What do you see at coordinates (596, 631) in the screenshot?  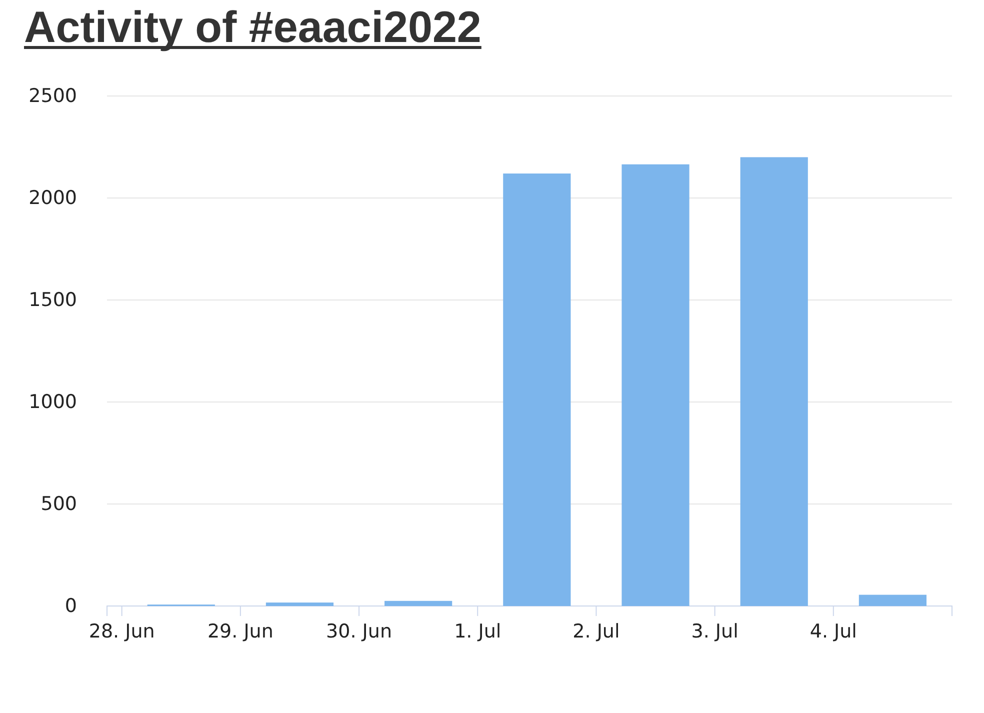 I see `x-tick-label: 2. Jul` at bounding box center [596, 631].